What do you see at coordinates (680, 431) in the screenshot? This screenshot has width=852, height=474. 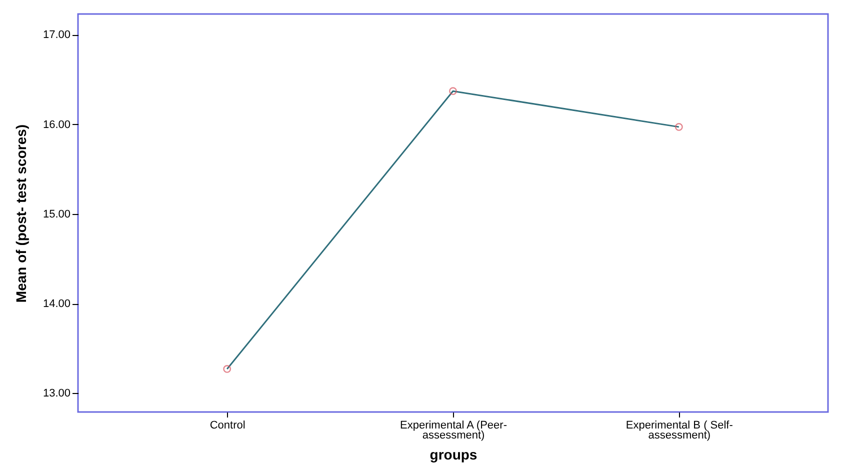 I see `x-tick-label: Experimental B ( Self-assessment)` at bounding box center [680, 431].